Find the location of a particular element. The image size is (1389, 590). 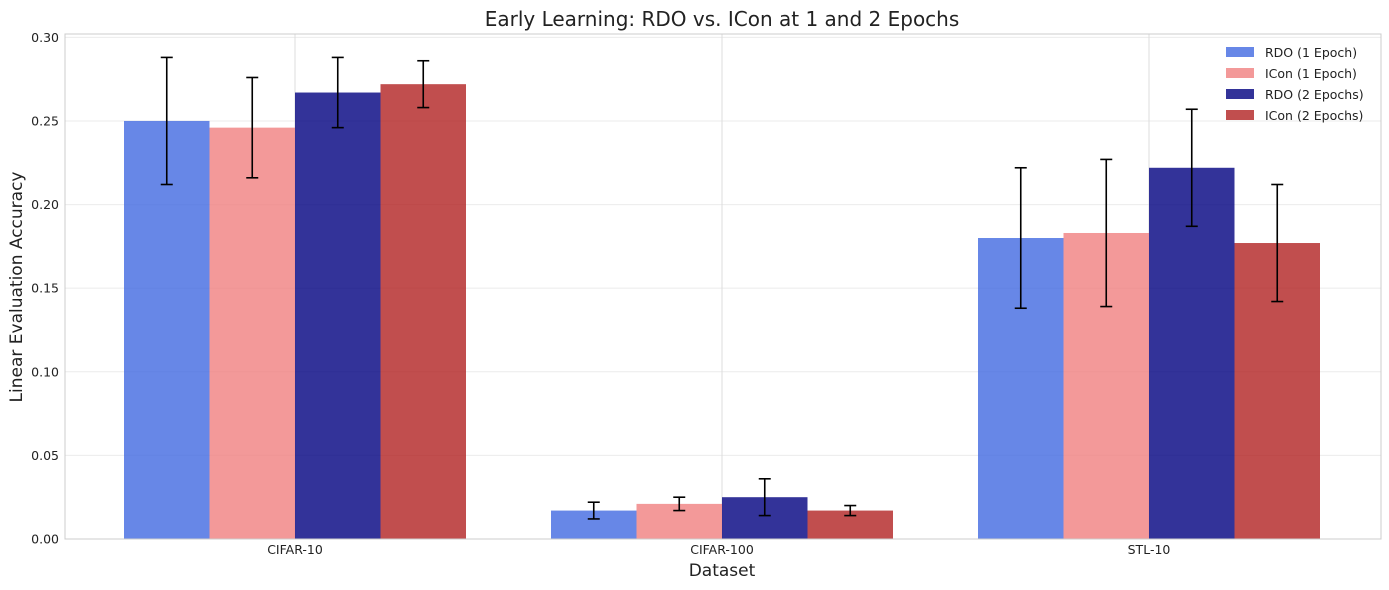

x-axis-label: Dataset is located at coordinates (722, 571).